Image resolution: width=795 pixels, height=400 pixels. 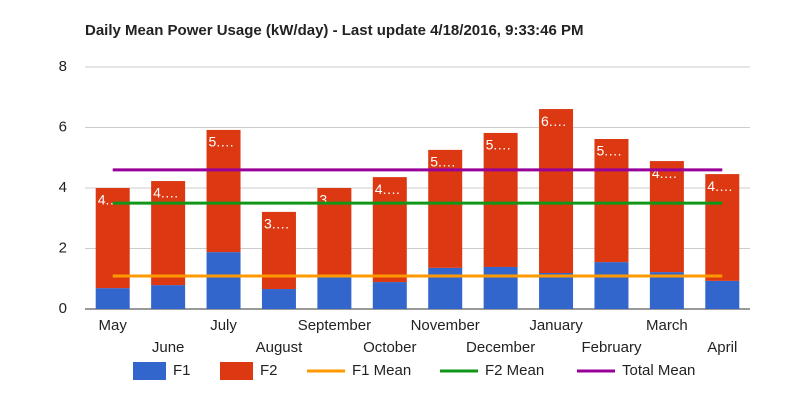 I want to click on legend-label: F1, so click(x=182, y=370).